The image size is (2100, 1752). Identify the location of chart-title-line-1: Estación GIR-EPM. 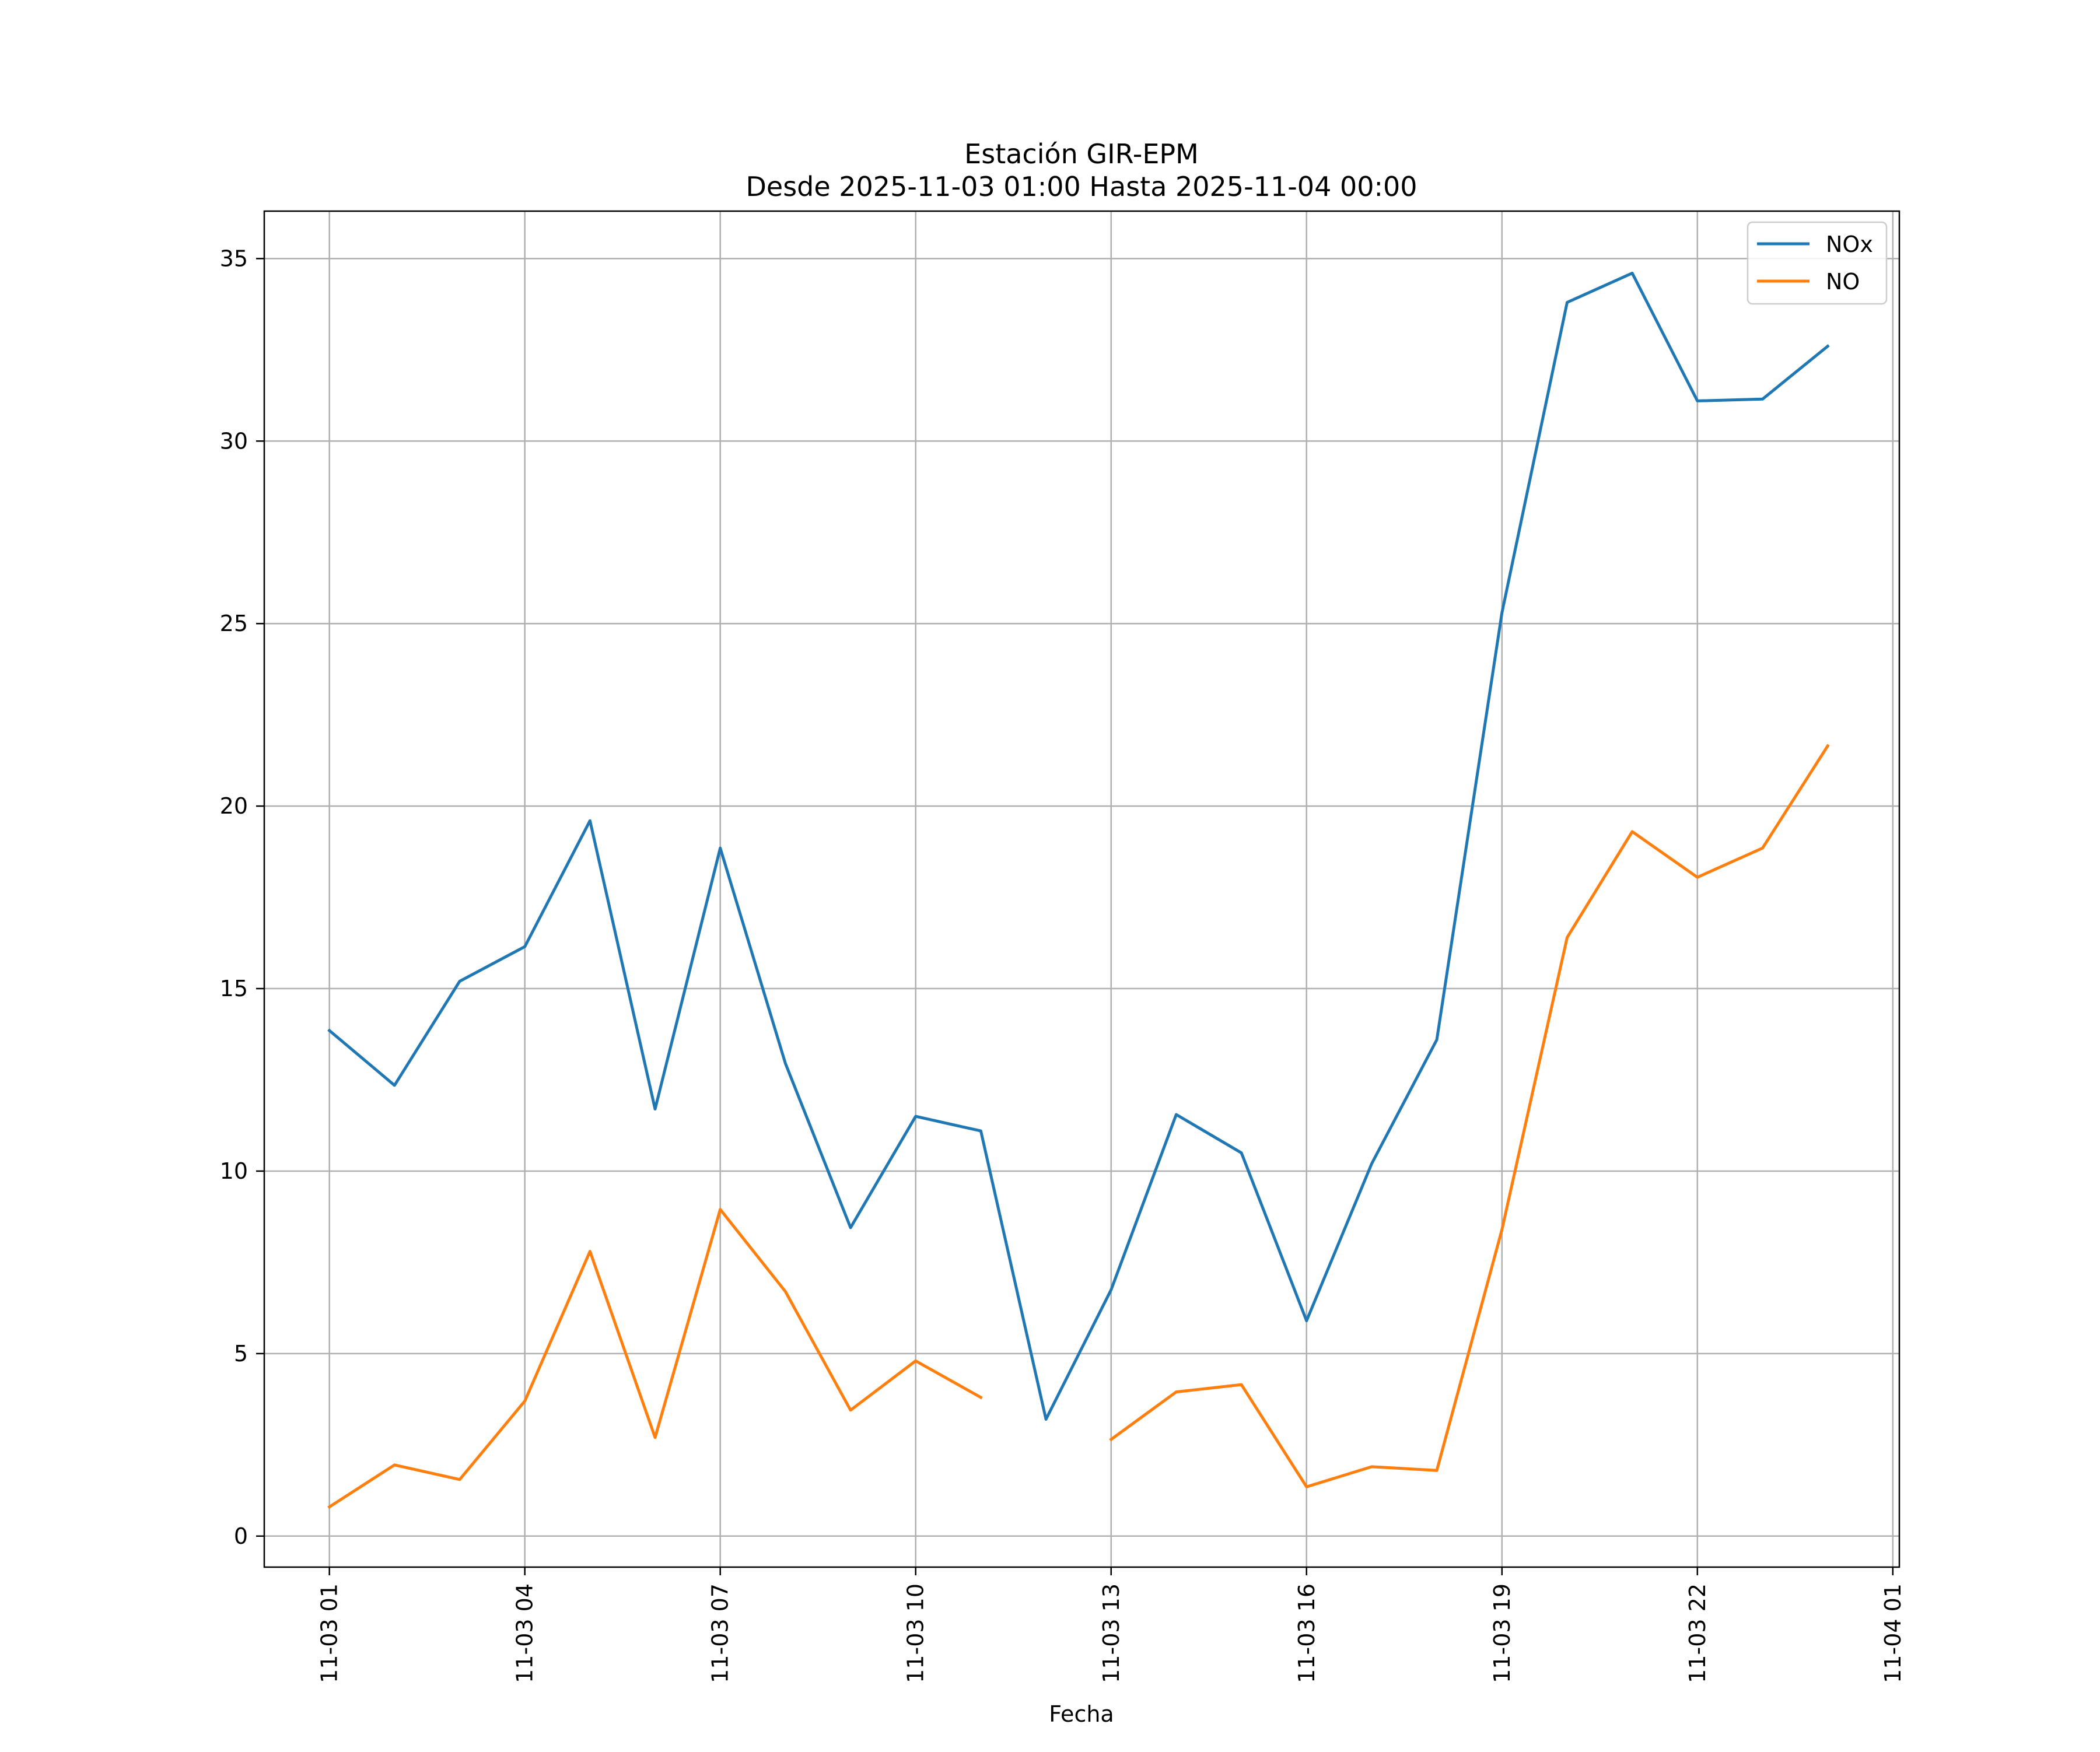
(1081, 154).